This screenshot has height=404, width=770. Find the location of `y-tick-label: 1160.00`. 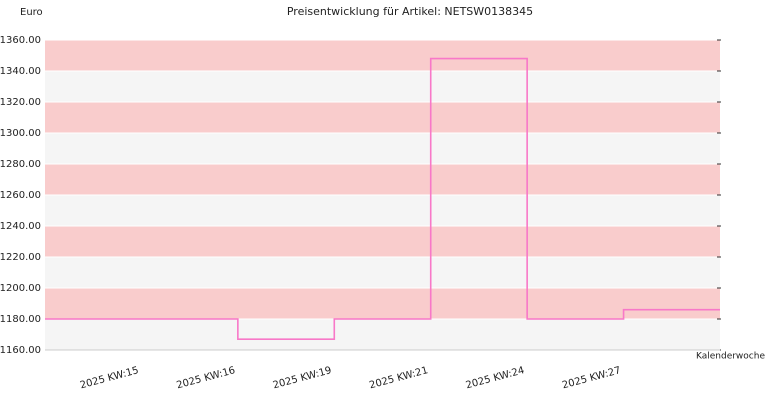

y-tick-label: 1160.00 is located at coordinates (20, 350).